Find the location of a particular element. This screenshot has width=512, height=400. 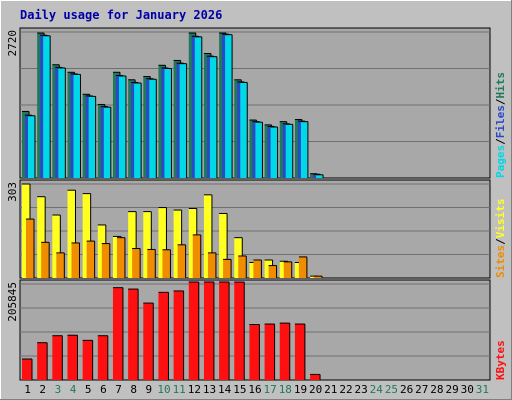

x-tick-label: 24 is located at coordinates (377, 389).